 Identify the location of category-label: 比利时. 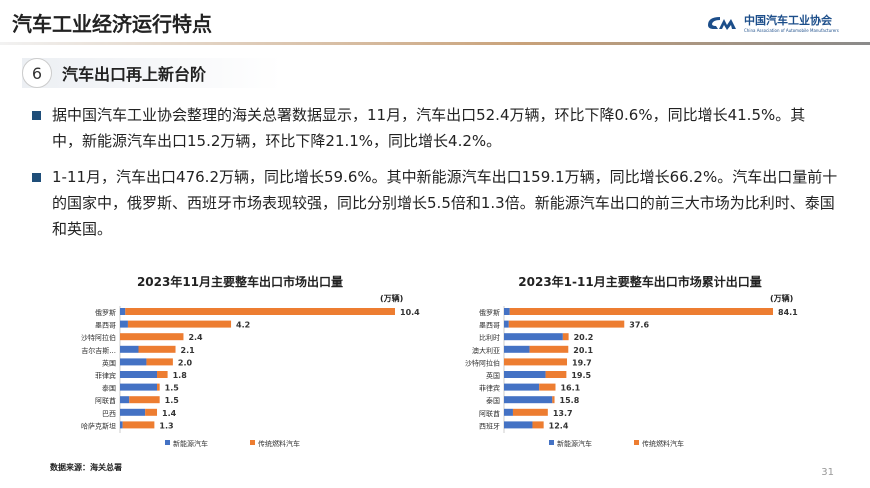
(489, 337).